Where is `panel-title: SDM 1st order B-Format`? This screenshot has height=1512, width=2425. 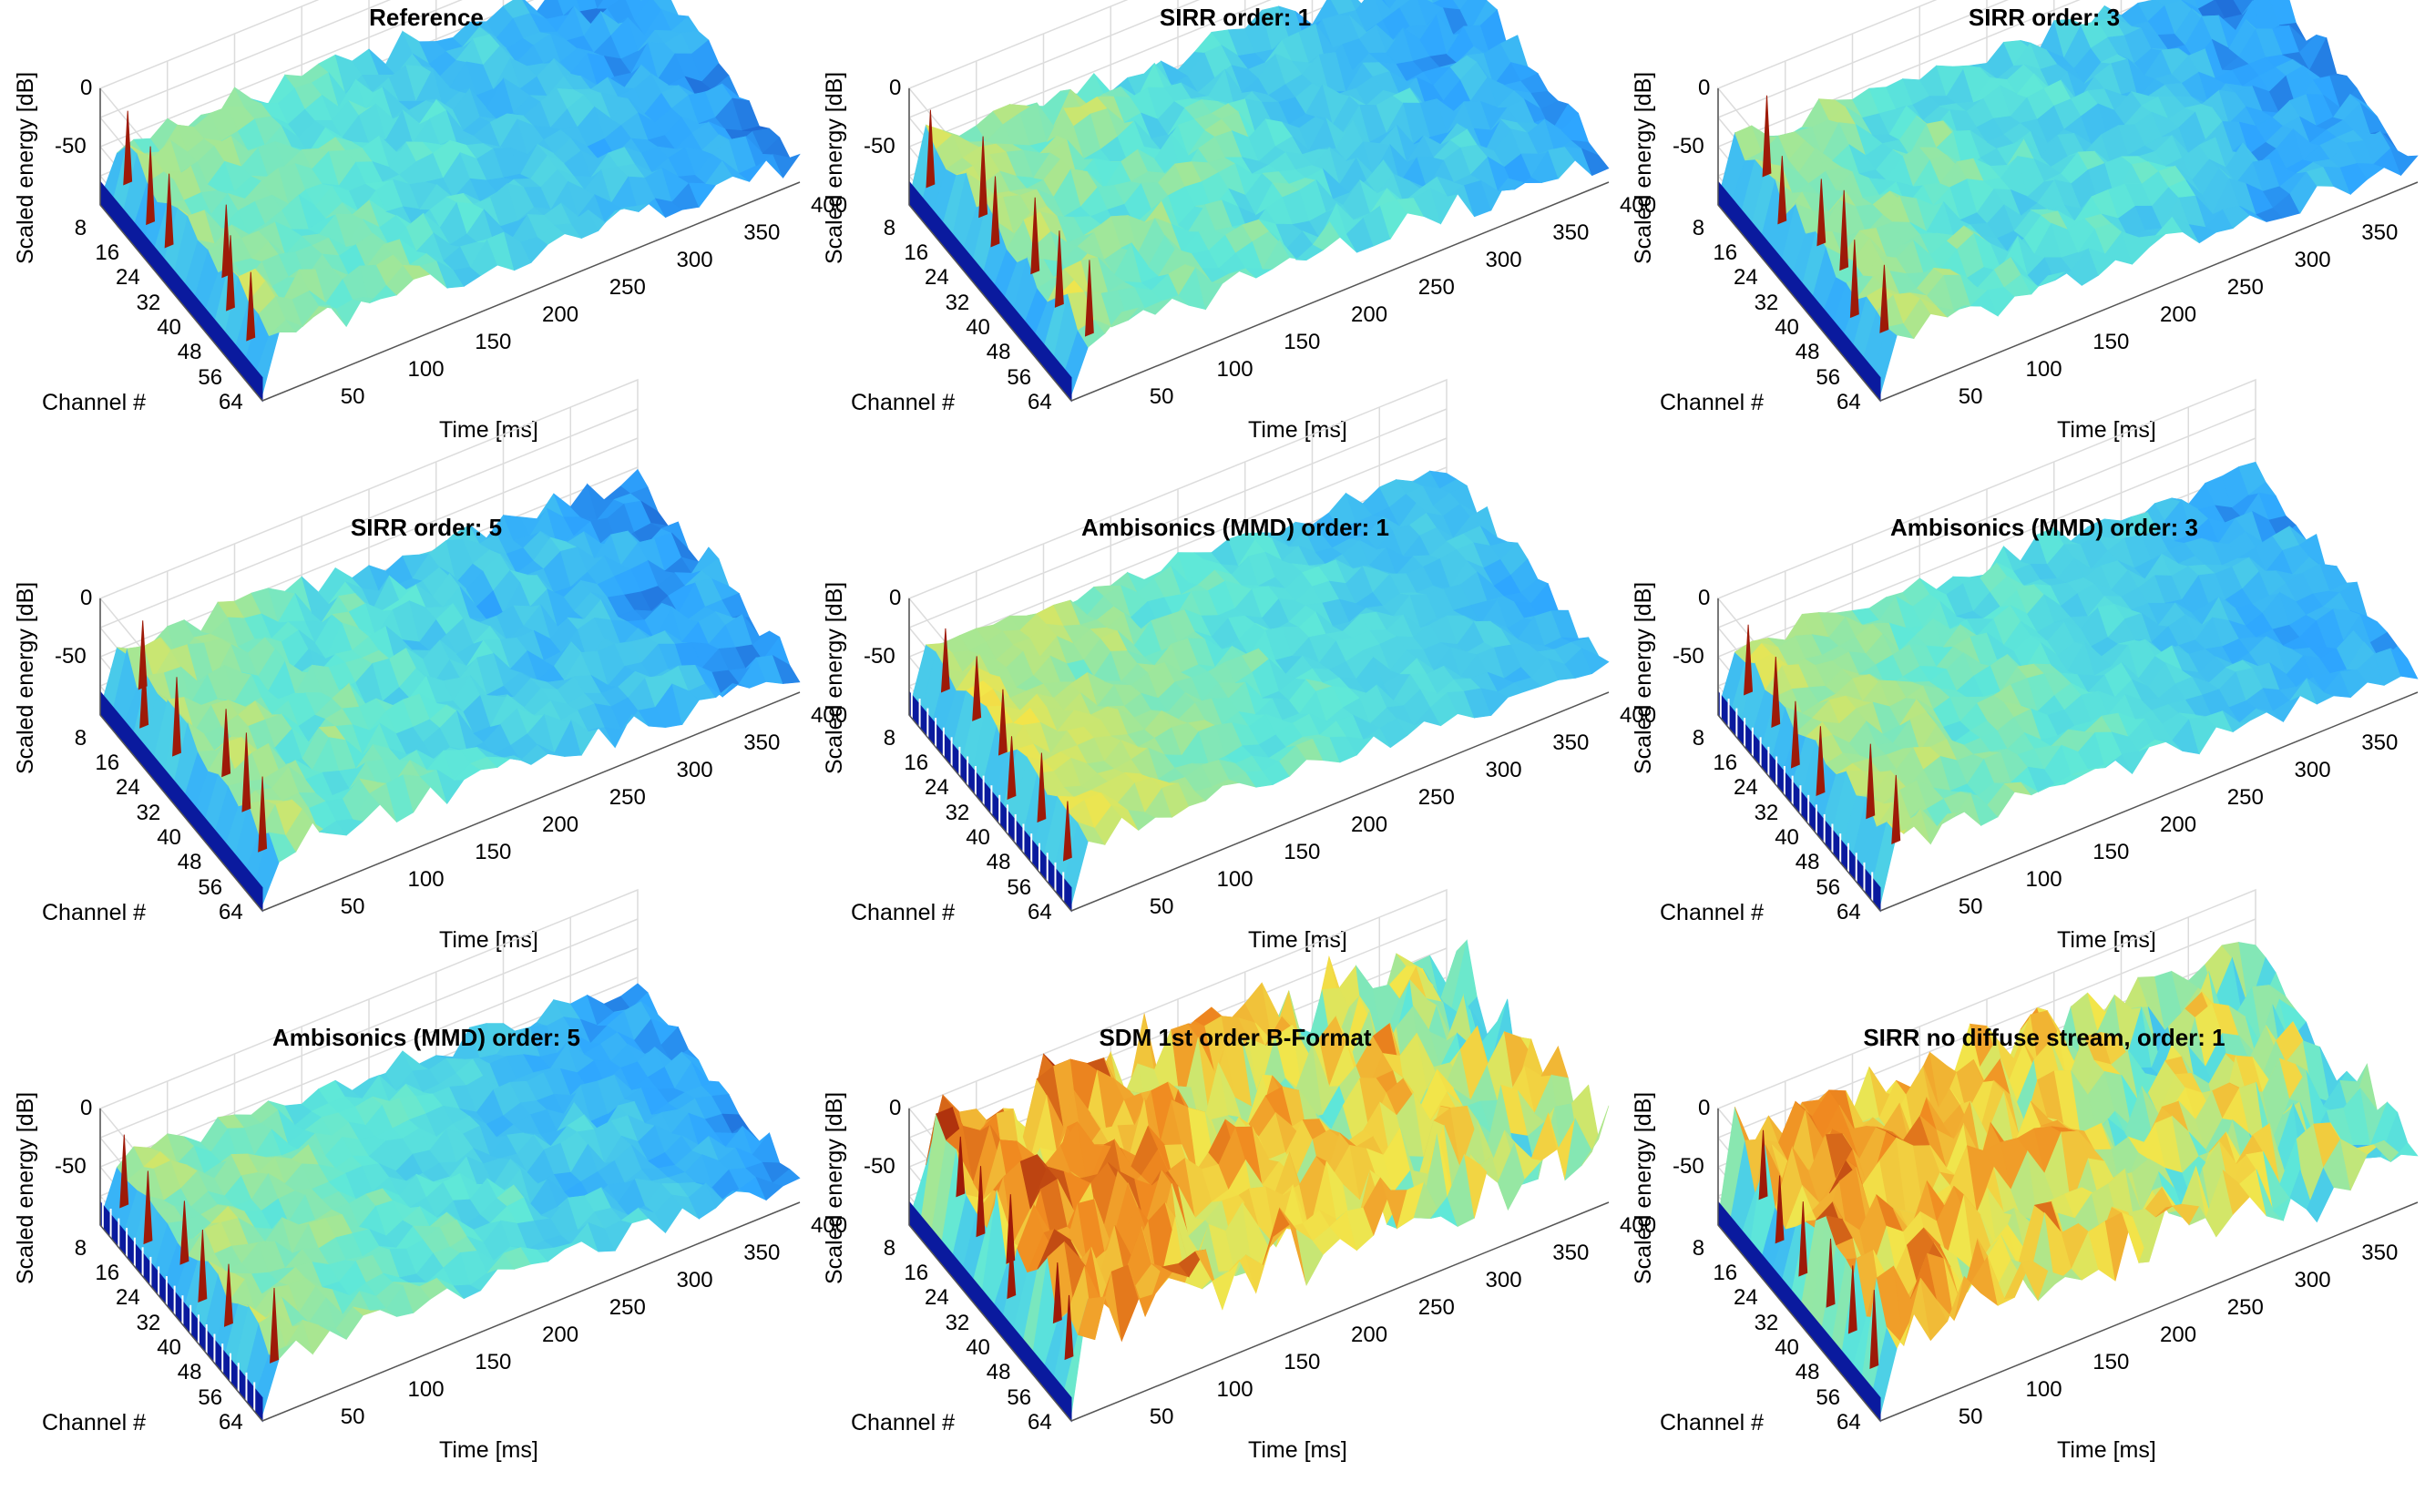 panel-title: SDM 1st order B-Format is located at coordinates (1235, 1038).